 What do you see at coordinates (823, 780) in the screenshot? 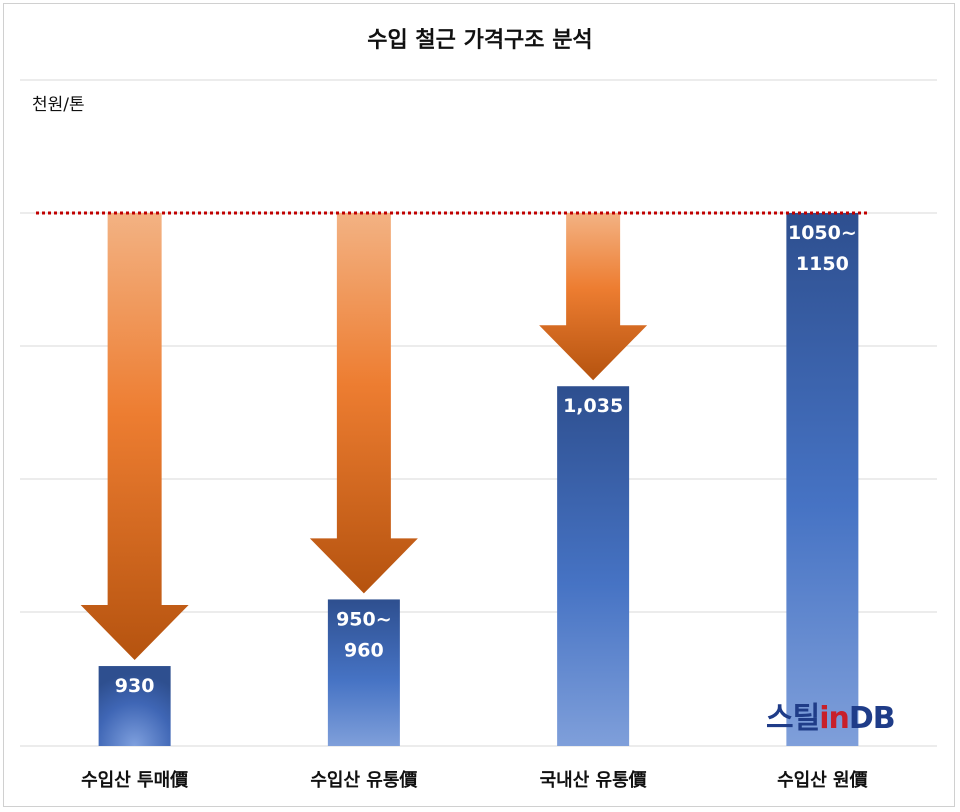
I see `category-label: 수입산 원價` at bounding box center [823, 780].